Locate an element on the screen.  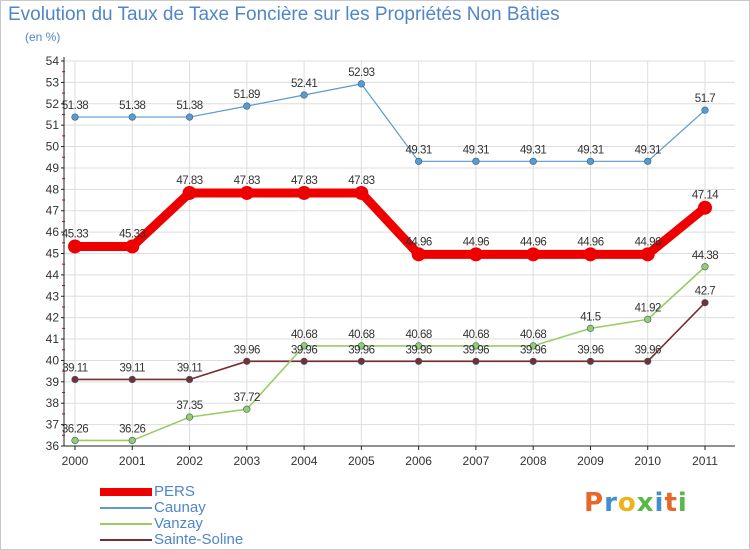
data-label: 47.14 is located at coordinates (705, 196).